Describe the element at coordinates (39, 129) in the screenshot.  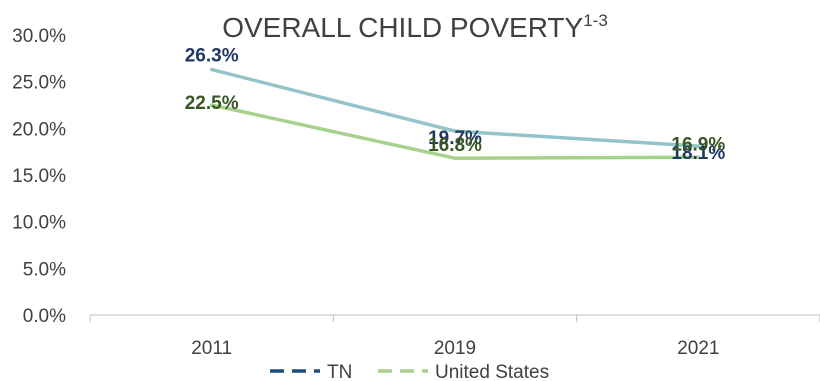
I see `y-tick-label: 20.0%` at that location.